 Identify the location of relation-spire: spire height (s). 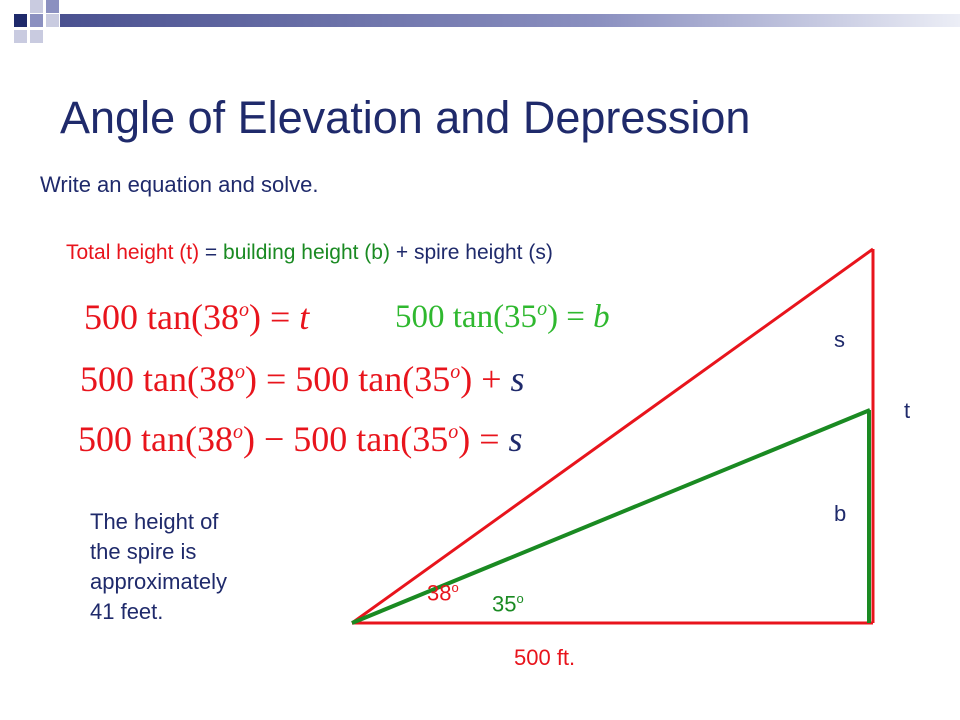
(483, 252).